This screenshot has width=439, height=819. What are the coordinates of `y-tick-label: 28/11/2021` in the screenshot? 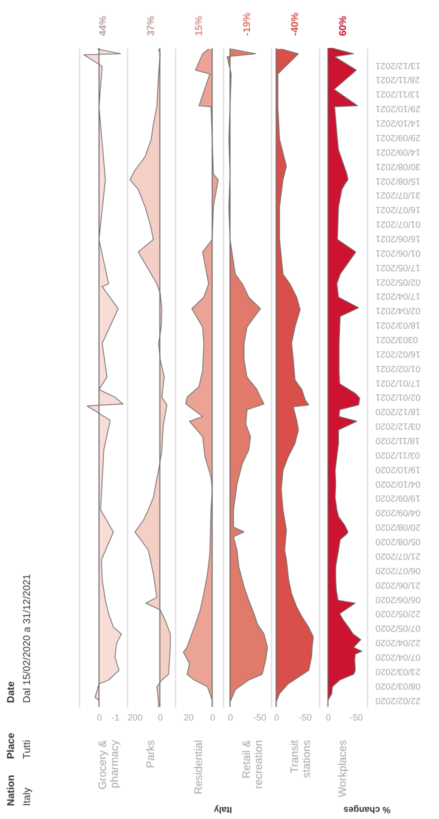 It's located at (398, 80).